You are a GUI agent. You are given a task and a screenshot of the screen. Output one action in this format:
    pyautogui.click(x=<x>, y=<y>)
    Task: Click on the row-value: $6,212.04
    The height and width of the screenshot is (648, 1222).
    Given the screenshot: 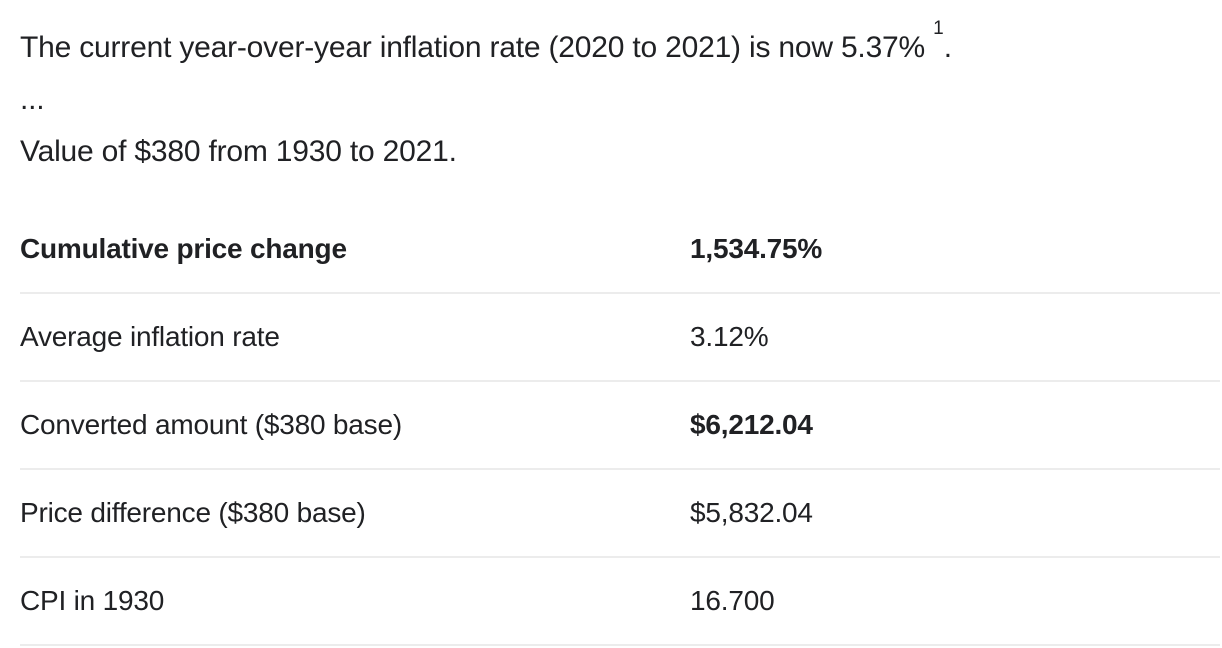 What is the action you would take?
    pyautogui.click(x=751, y=424)
    